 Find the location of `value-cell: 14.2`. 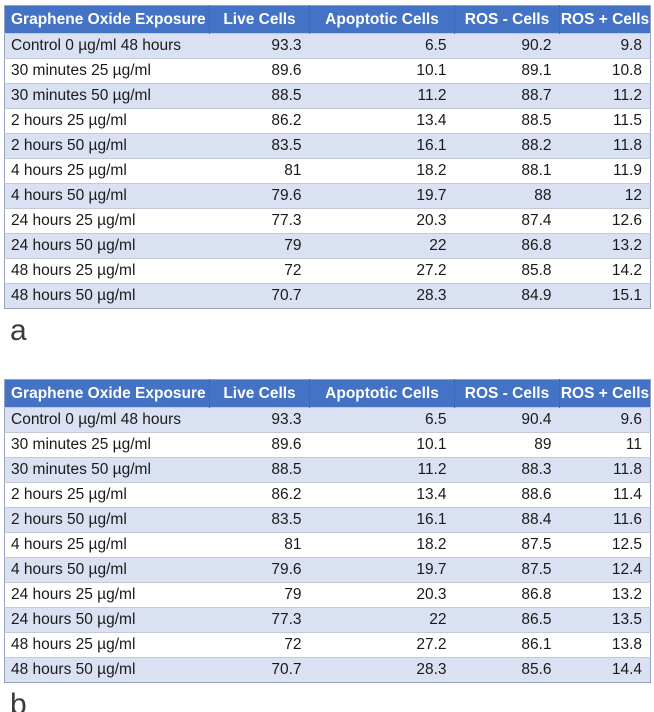

value-cell: 14.2 is located at coordinates (605, 271).